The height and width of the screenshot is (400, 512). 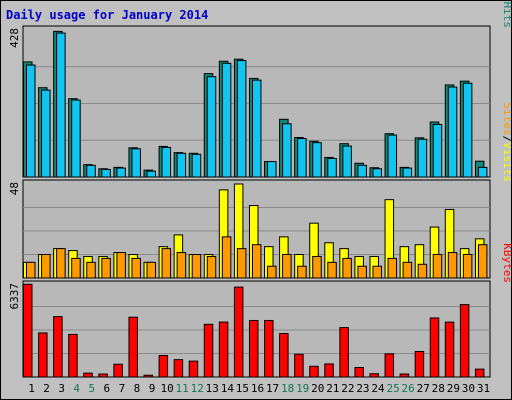 I want to click on x-tick-label: 17, so click(x=272, y=388).